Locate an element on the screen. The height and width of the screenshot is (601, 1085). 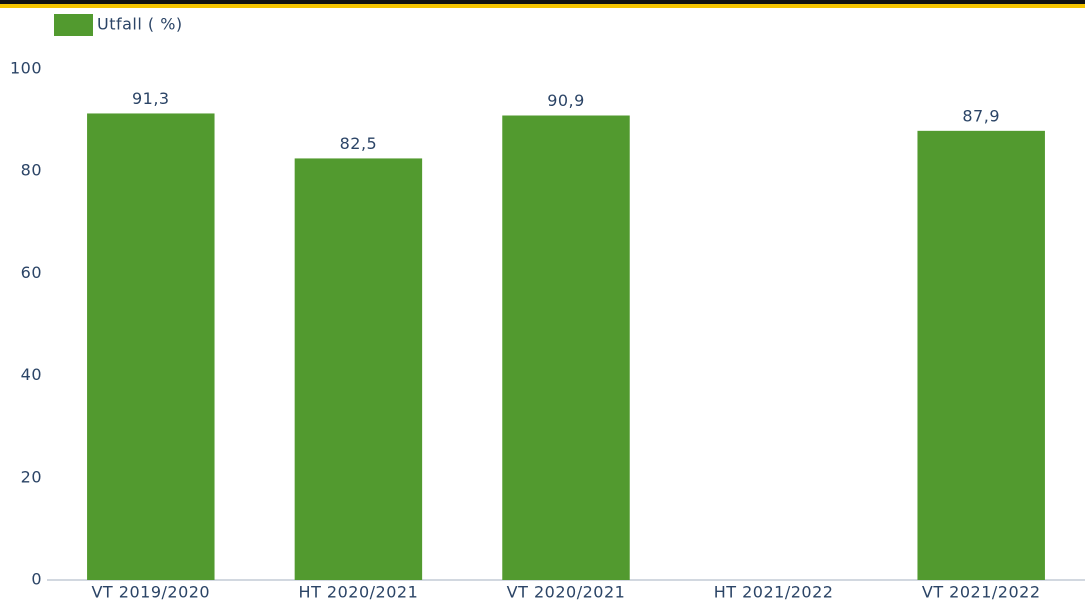
value-label: 82,5 is located at coordinates (359, 143).